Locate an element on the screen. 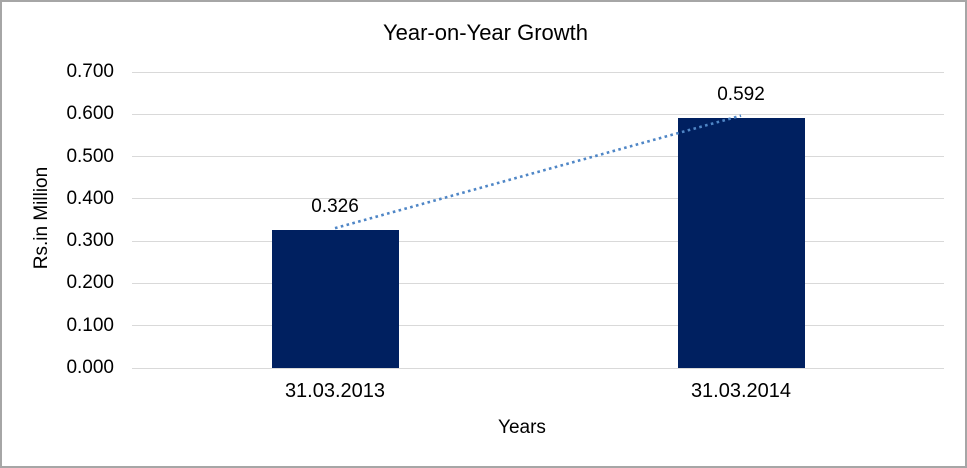  y-tick-label: 0.000 is located at coordinates (90, 367).